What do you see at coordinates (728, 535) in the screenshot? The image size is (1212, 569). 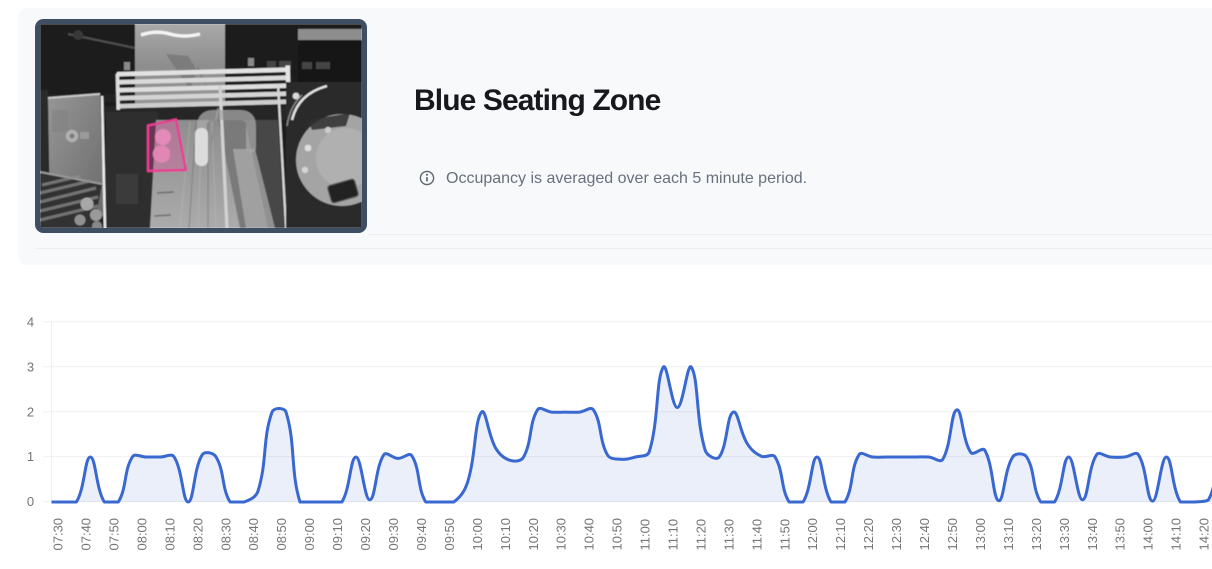 I see `svg-text: 11:30` at bounding box center [728, 535].